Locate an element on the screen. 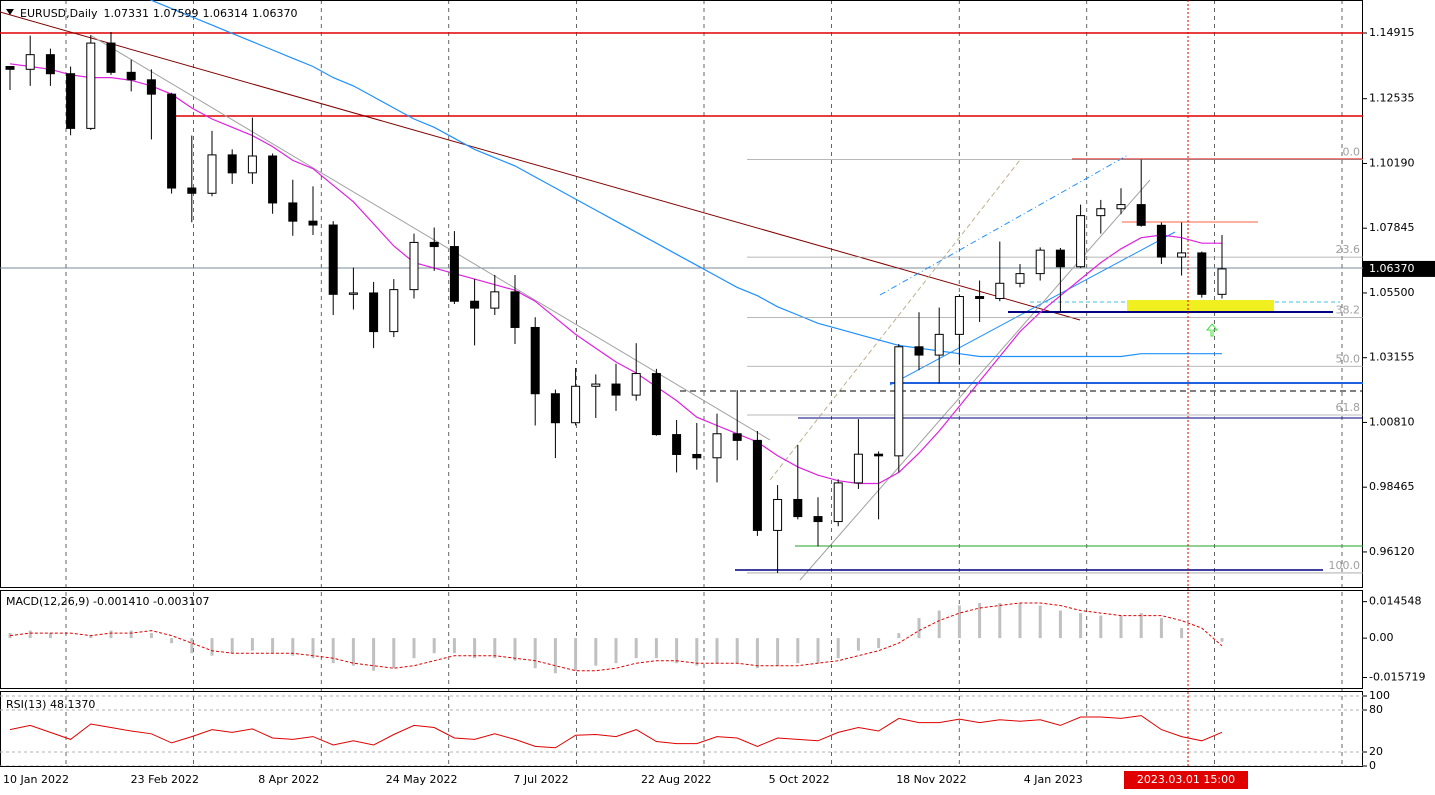 This screenshot has width=1435, height=795. fibo-label: 23.6 is located at coordinates (1348, 249).